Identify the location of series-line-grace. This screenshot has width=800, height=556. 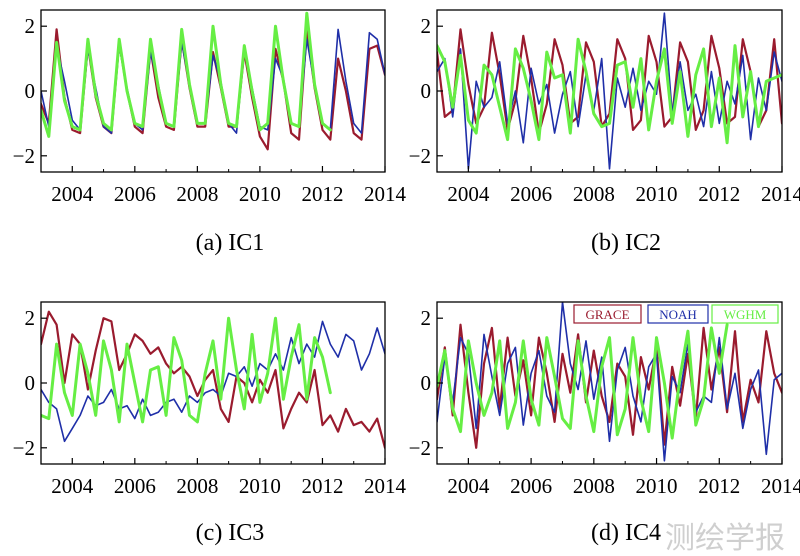
(213, 379).